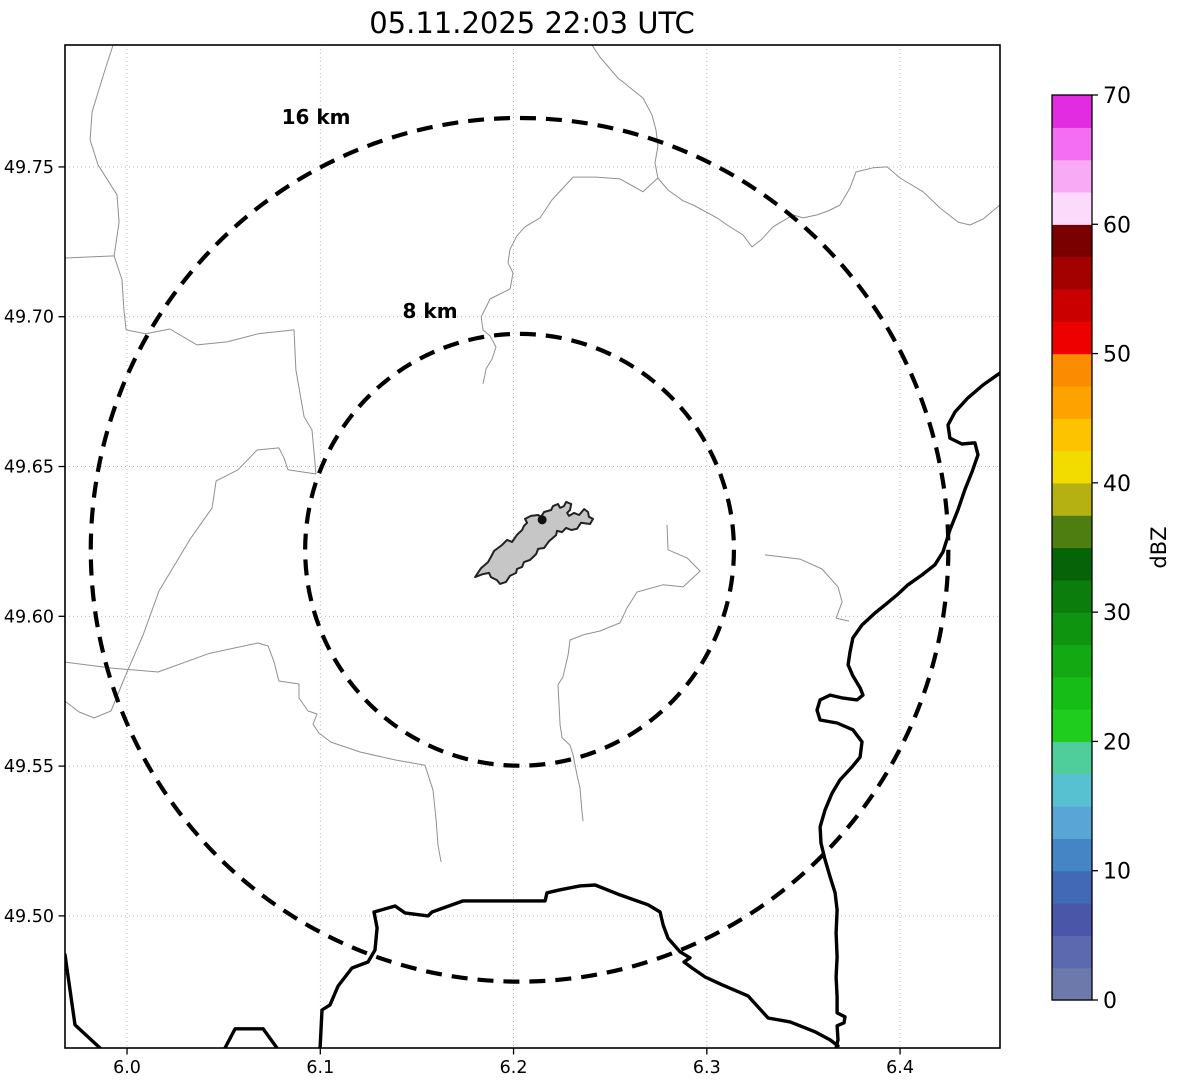  I want to click on x-tick-label: 6.3, so click(707, 1068).